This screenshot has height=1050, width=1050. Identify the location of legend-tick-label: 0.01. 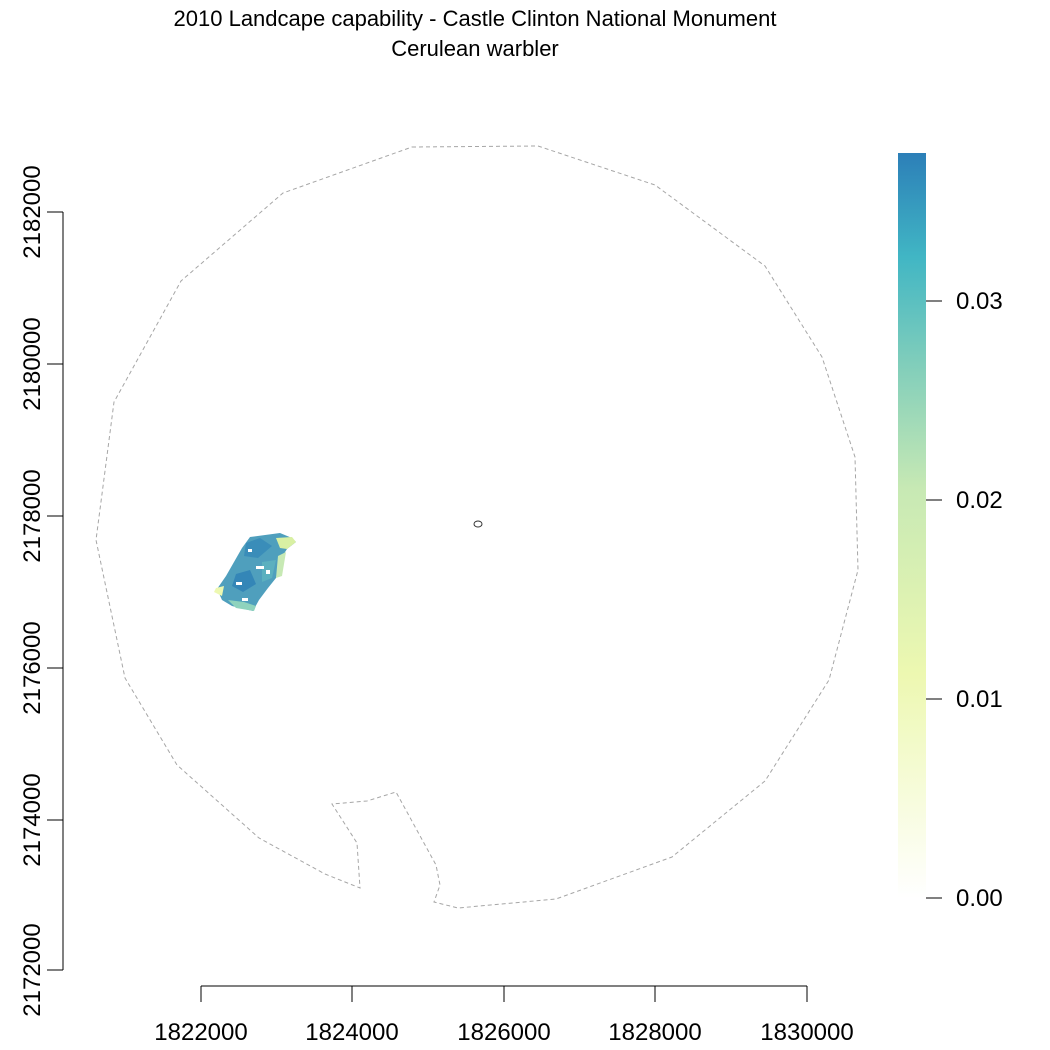
(979, 699).